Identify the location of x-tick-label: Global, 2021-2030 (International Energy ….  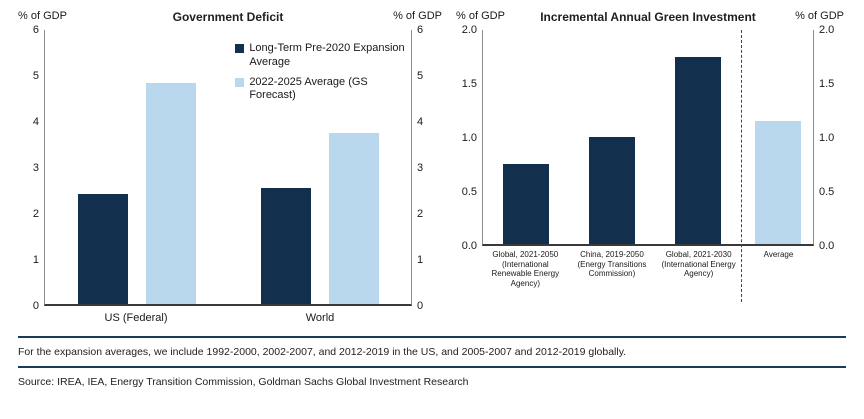
(698, 264).